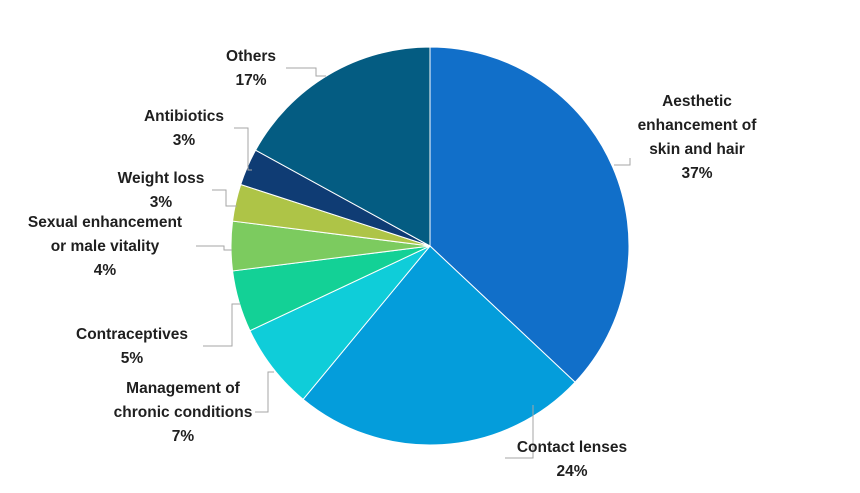 The width and height of the screenshot is (860, 493). I want to click on slice-value-label: 24%, so click(571, 471).